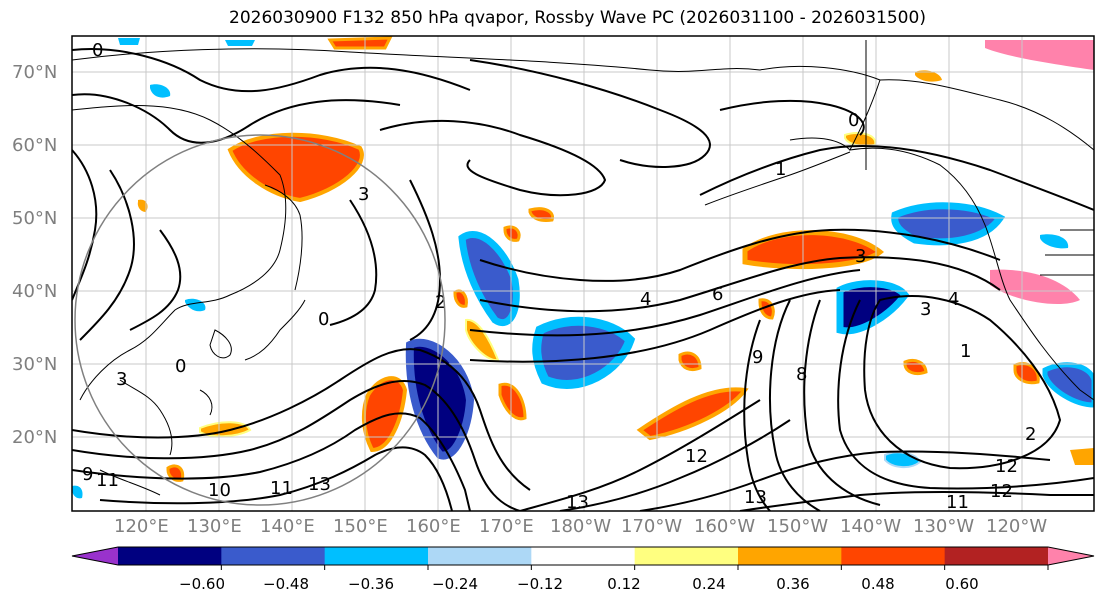 This screenshot has width=1105, height=604. I want to click on lon-label: 160°W, so click(725, 526).